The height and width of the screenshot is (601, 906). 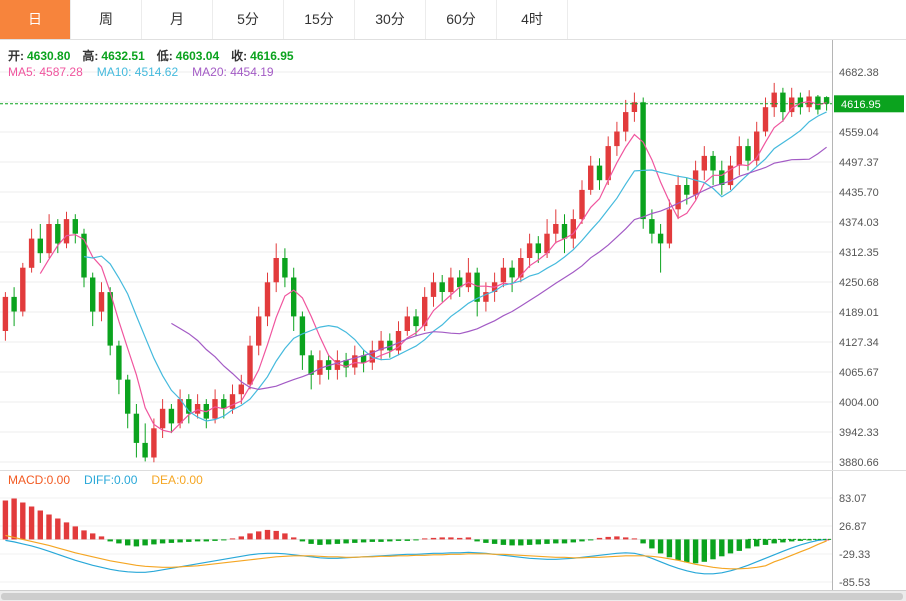 I want to click on y-axis-label: 4374.03, so click(x=859, y=223).